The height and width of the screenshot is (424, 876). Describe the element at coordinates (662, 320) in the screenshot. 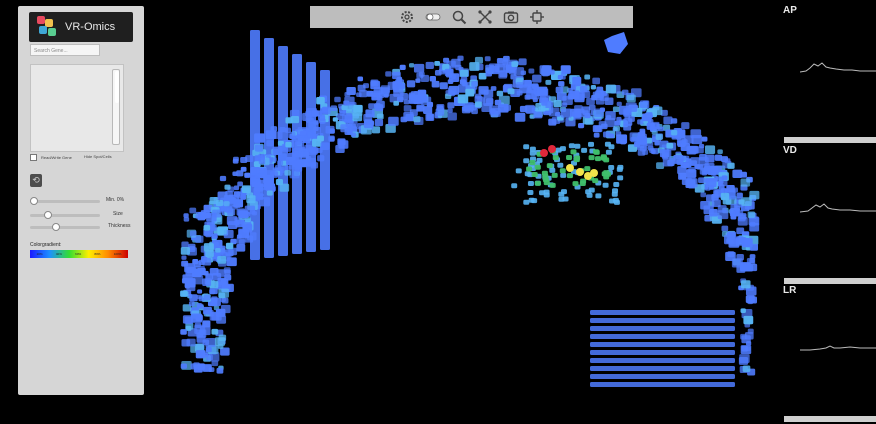

I see `tissue-stripe` at that location.